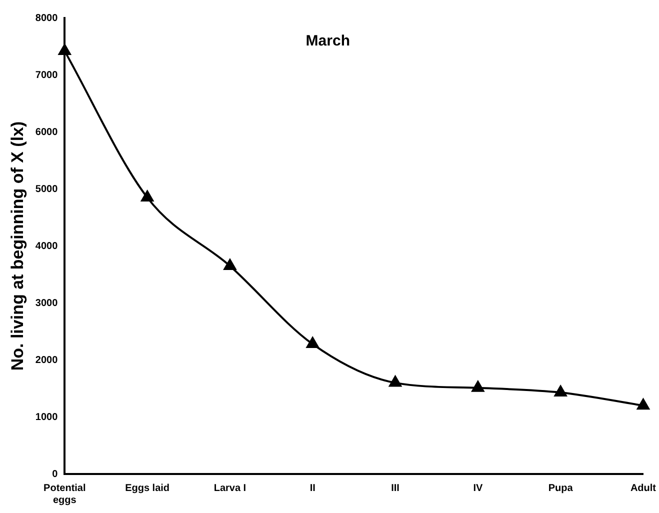 The height and width of the screenshot is (513, 659). What do you see at coordinates (46, 246) in the screenshot?
I see `y-tick-label: 4000` at bounding box center [46, 246].